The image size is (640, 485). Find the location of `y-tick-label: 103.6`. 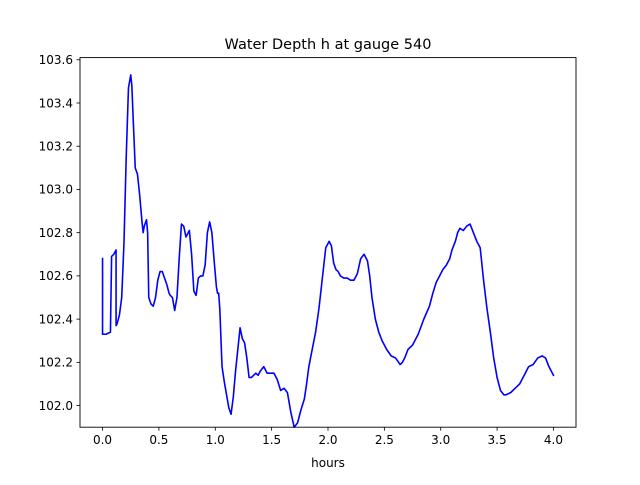

y-tick-label: 103.6 is located at coordinates (56, 60).